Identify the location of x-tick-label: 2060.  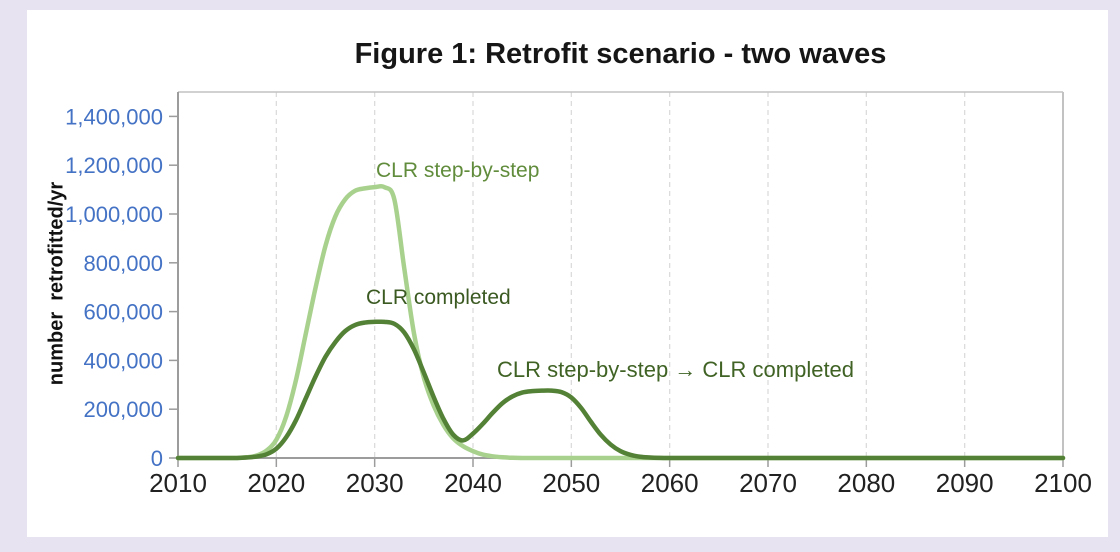
(670, 483).